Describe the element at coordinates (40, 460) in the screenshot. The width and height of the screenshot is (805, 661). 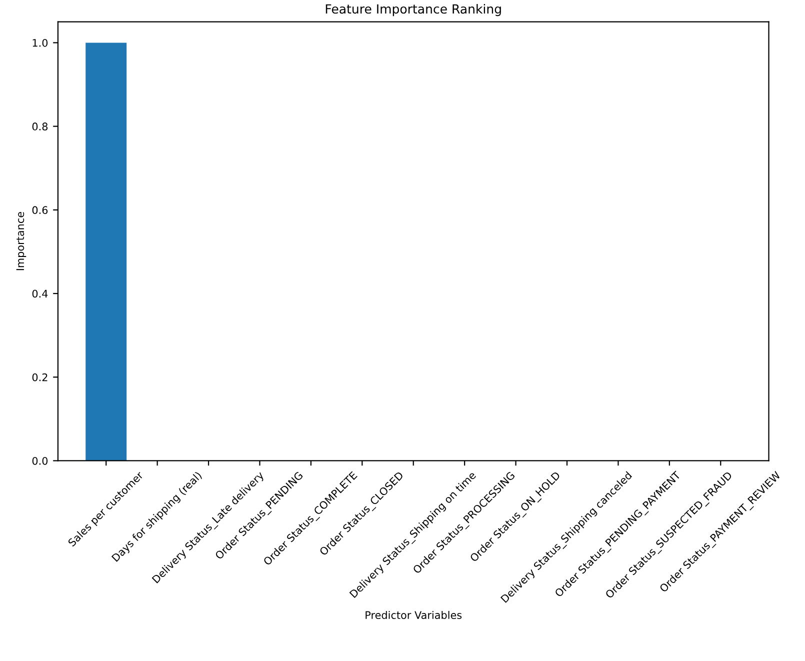
I see `y-tick-label: 0.0` at that location.